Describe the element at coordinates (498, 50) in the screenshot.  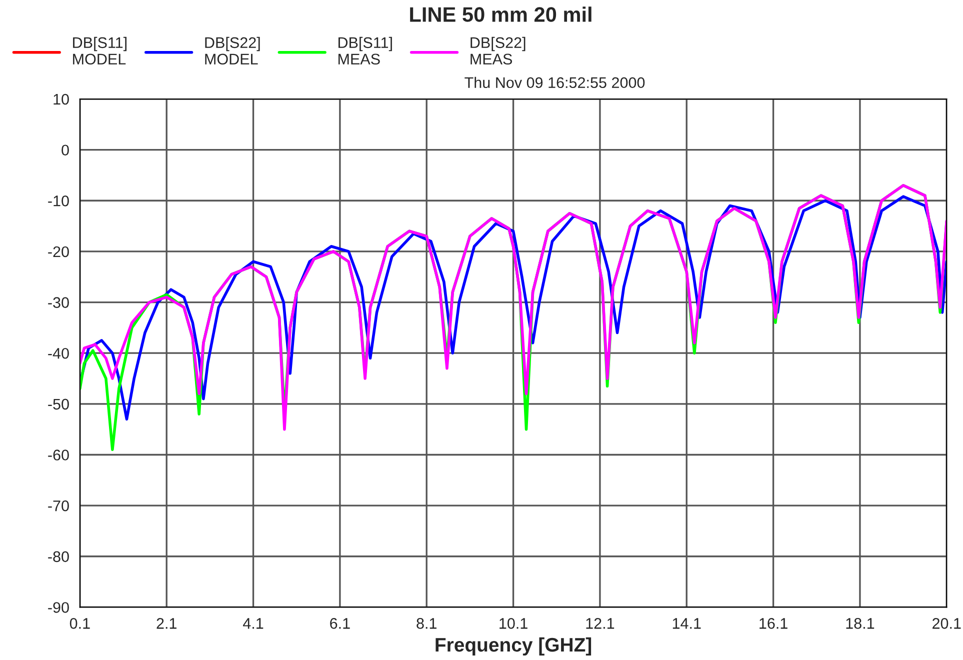
I see `legend-label: DB[S22] MEAS` at that location.